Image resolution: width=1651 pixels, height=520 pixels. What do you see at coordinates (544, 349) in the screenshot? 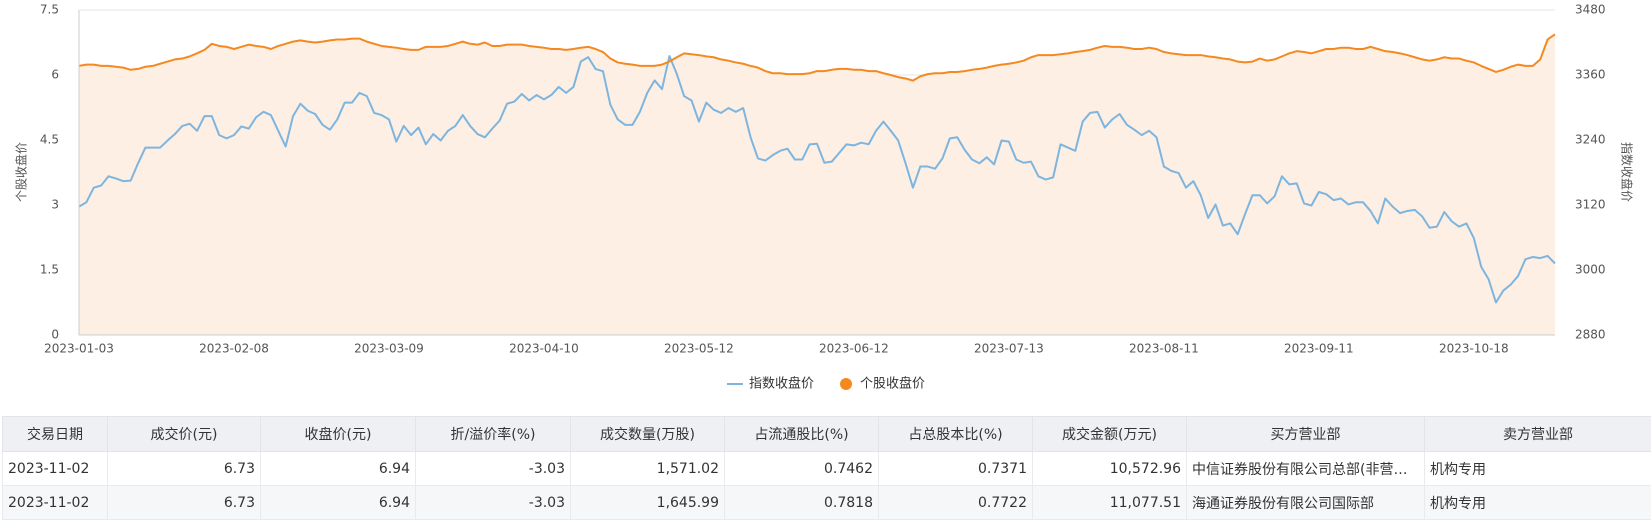
I see `x-tick-label: 2023-04-10` at bounding box center [544, 349].